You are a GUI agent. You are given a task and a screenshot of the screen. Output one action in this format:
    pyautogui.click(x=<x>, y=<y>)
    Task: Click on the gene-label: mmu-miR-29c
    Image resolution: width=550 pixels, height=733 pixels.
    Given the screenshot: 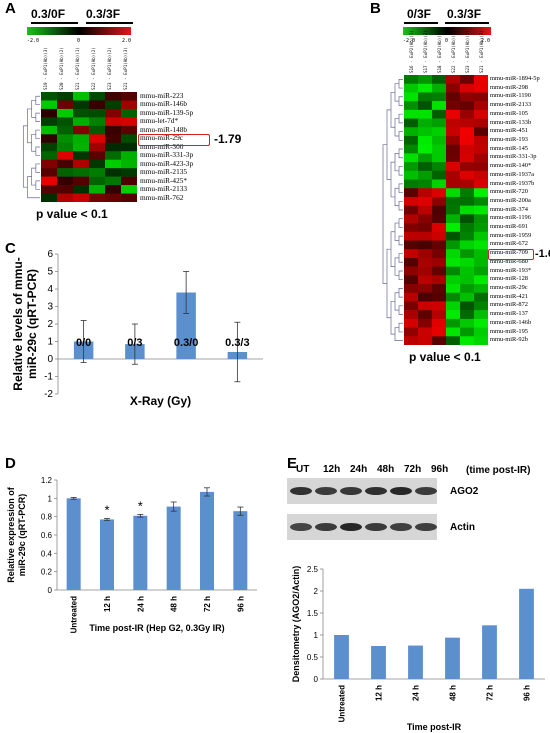 What is the action you would take?
    pyautogui.click(x=161, y=138)
    